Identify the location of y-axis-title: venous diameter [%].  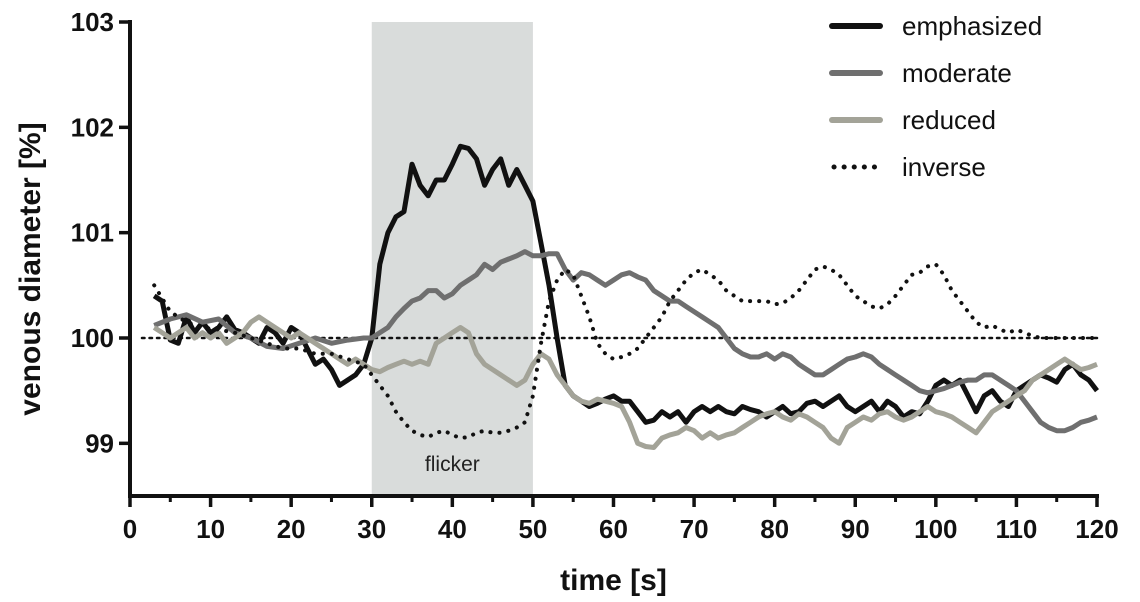
(30, 268).